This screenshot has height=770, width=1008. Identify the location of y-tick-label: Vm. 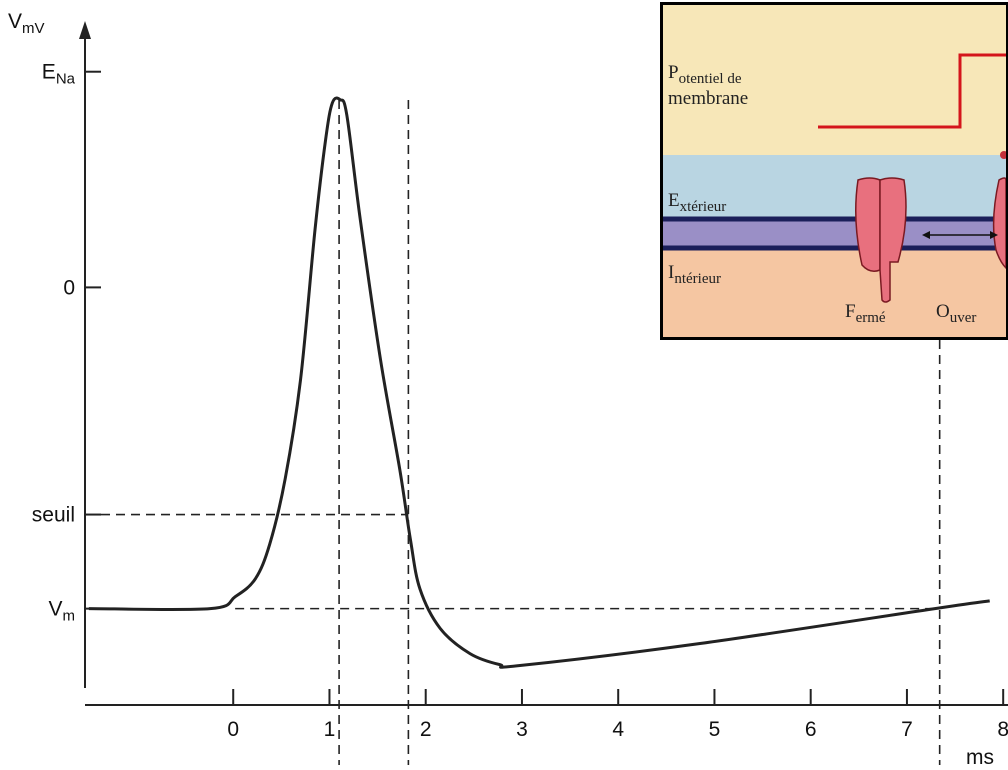
(61, 611).